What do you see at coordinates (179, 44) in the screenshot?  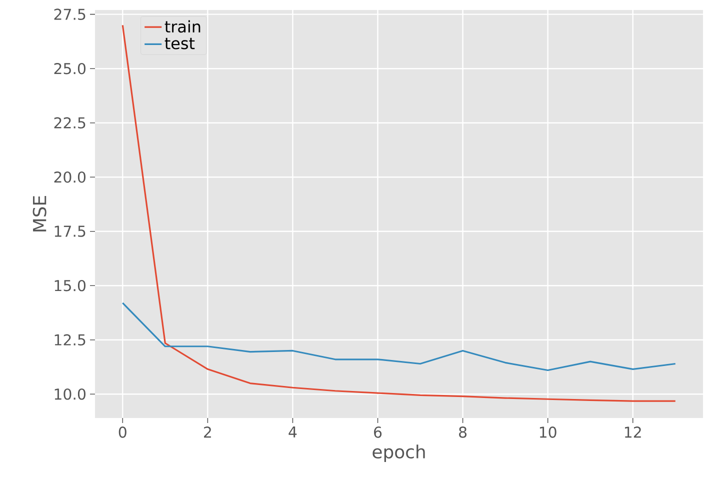 I see `legend-label: test` at bounding box center [179, 44].